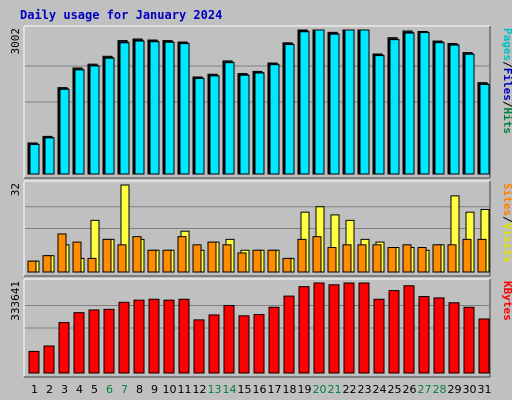 Image resolution: width=512 pixels, height=400 pixels. Describe the element at coordinates (506, 301) in the screenshot. I see `legend-item: KBytes` at that location.